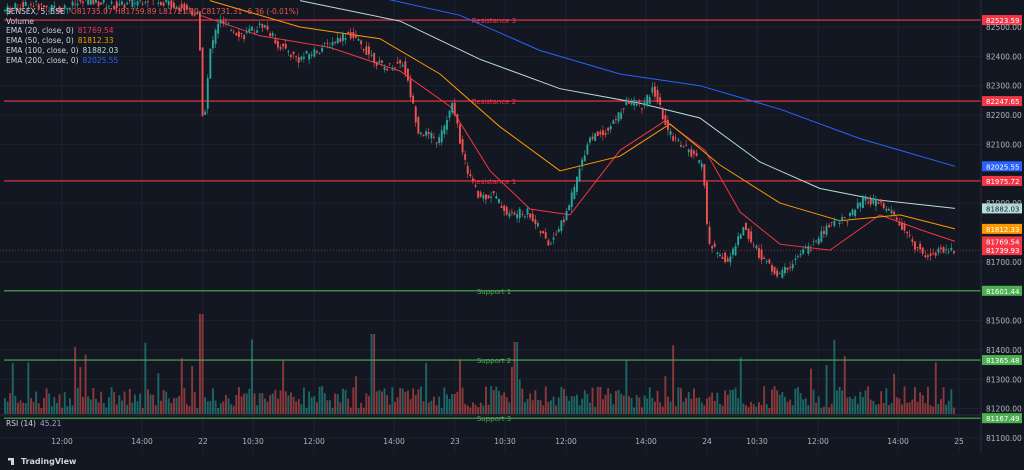  I want to click on time-tick-label: 10:30, so click(253, 441).